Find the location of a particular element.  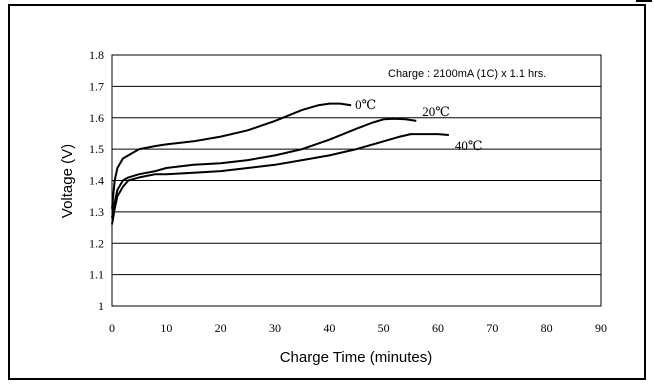

x-tick-label: 0 is located at coordinates (112, 328).